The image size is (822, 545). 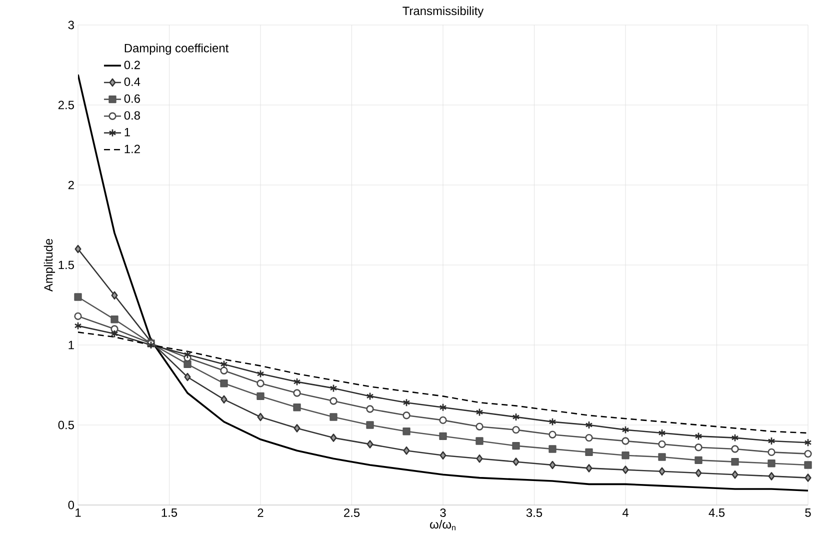 What do you see at coordinates (132, 65) in the screenshot?
I see `legend-label: 0.2` at bounding box center [132, 65].